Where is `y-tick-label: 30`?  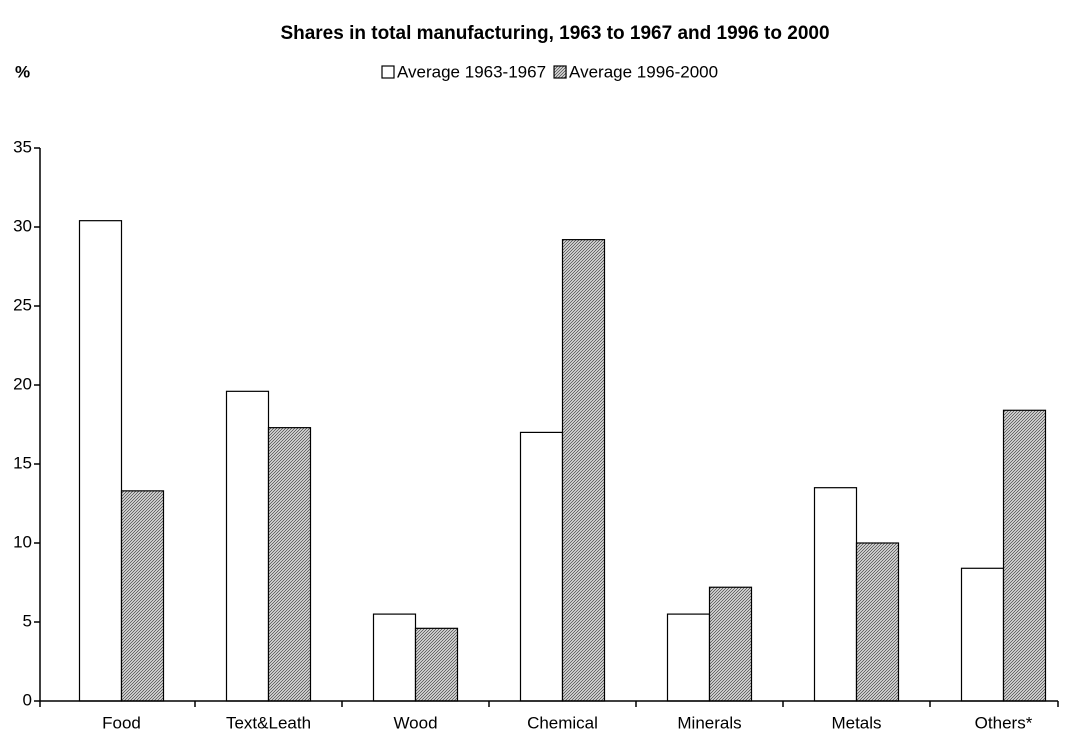 y-tick-label: 30 is located at coordinates (22, 225).